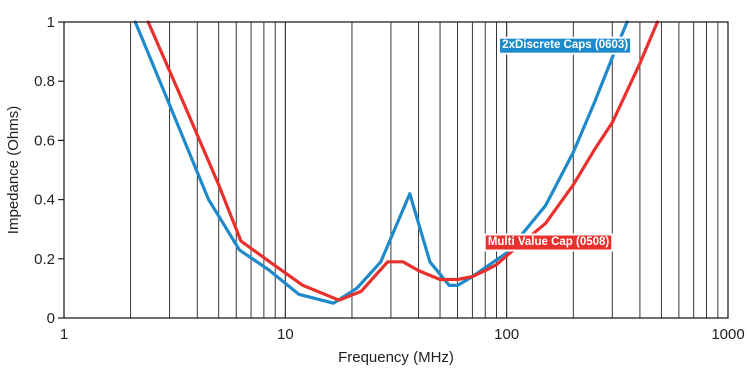 This screenshot has height=375, width=747. Describe the element at coordinates (64, 334) in the screenshot. I see `x-tick-label: 1` at that location.